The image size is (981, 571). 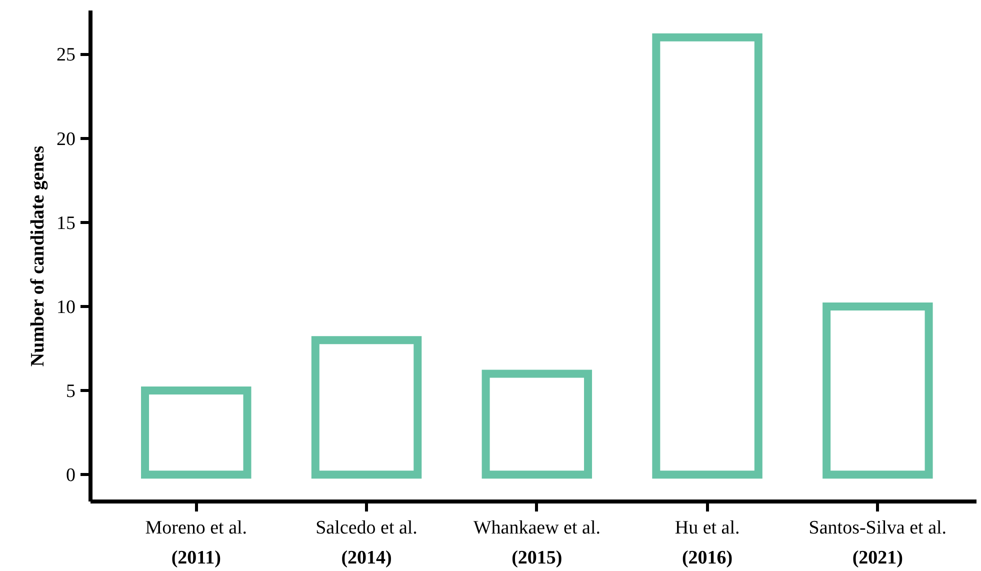 What do you see at coordinates (66, 139) in the screenshot?
I see `y-tick-label: 20` at bounding box center [66, 139].